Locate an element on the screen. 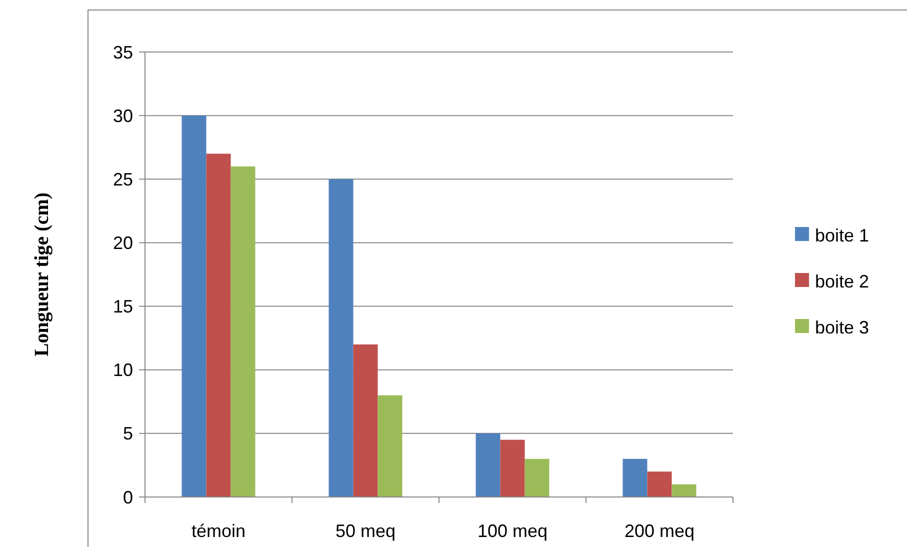 This screenshot has width=907, height=547. x-tick-label: 50 meq is located at coordinates (365, 531).